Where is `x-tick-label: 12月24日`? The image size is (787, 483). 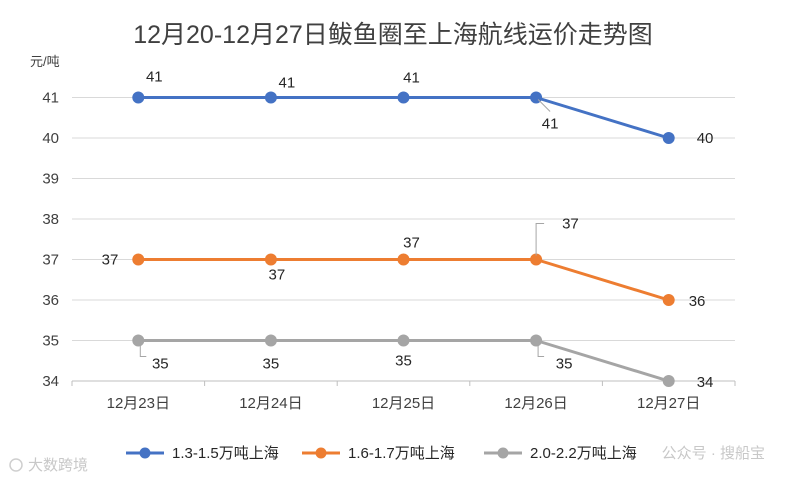 x-tick-label: 12月24日 is located at coordinates (270, 403).